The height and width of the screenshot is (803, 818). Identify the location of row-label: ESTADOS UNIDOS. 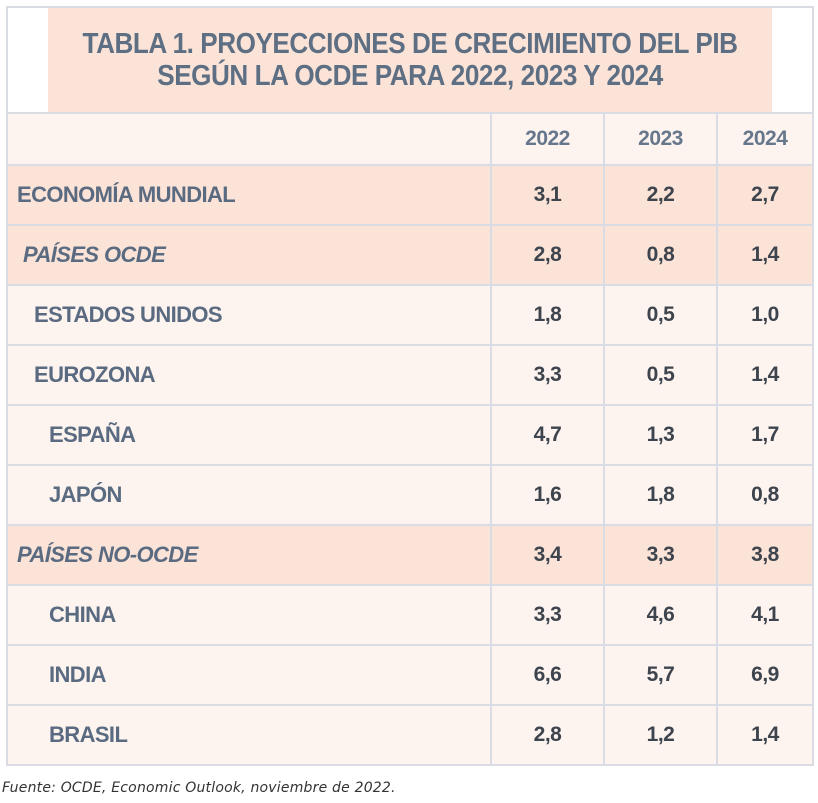
(249, 315).